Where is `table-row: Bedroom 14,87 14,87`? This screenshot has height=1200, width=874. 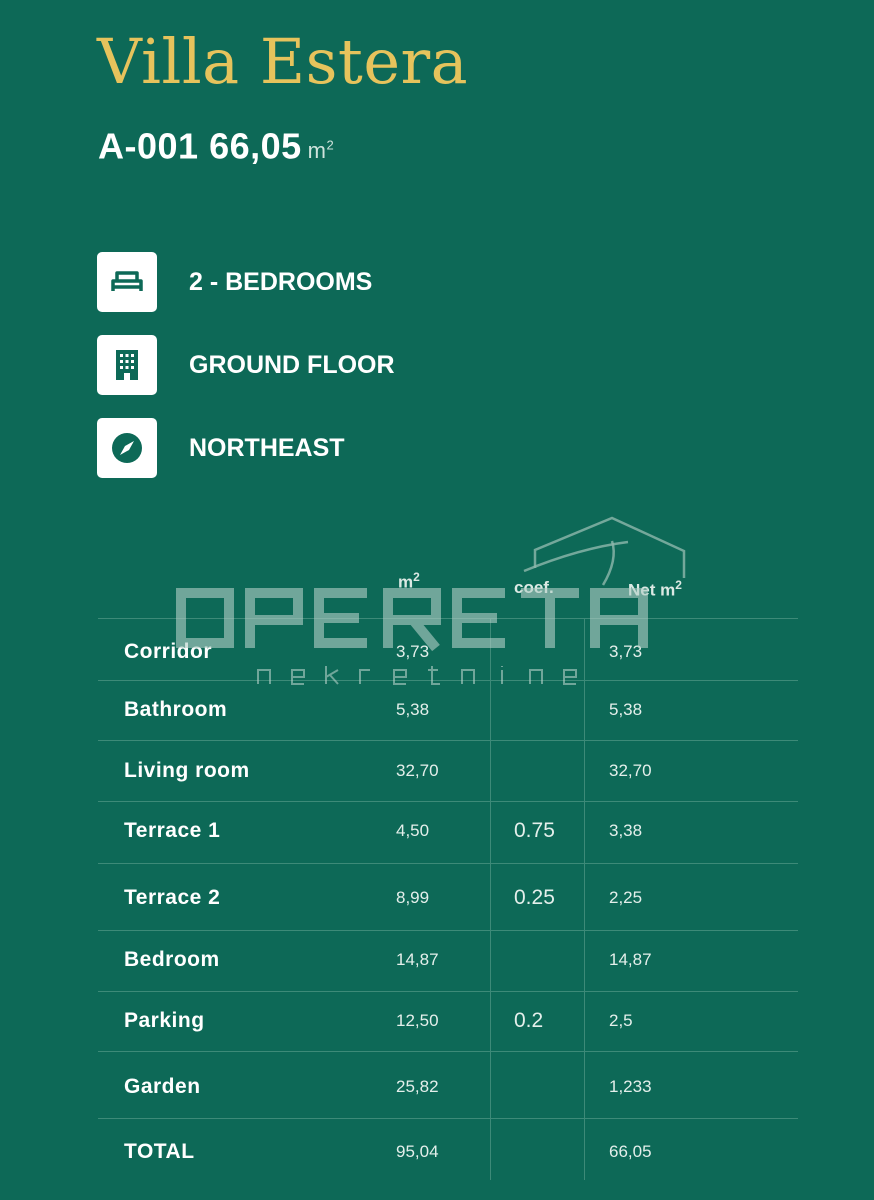
table-row: Bedroom 14,87 14,87 is located at coordinates (437, 960).